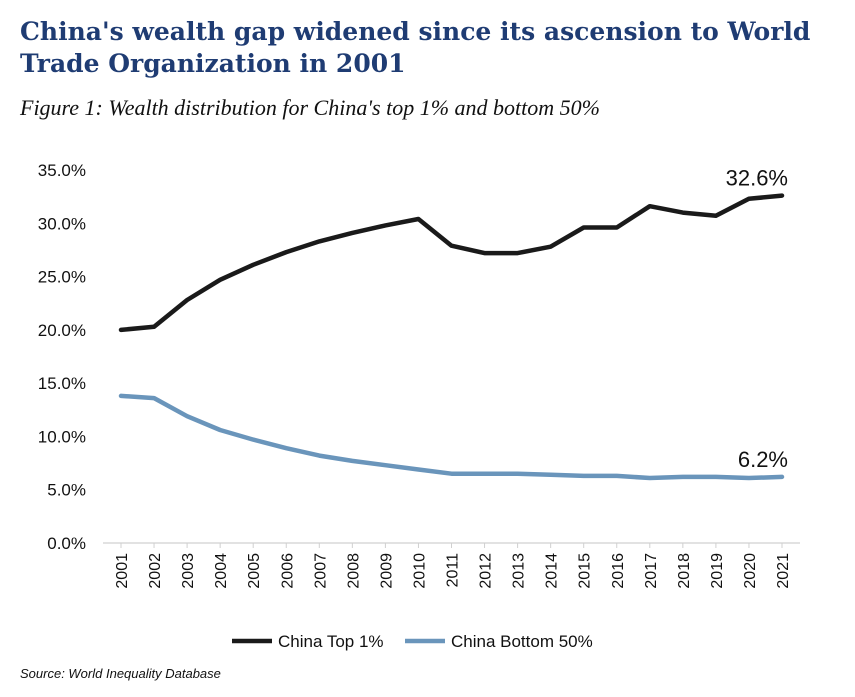 The width and height of the screenshot is (855, 697). I want to click on x-tick-label: 2016, so click(618, 571).